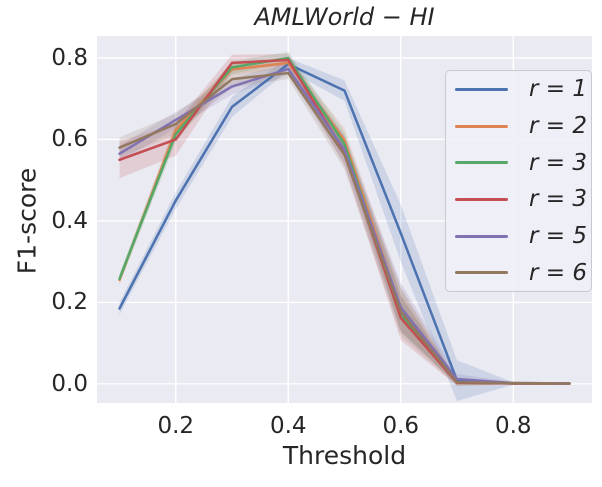  Describe the element at coordinates (69, 220) in the screenshot. I see `y-tick-label: 0.4` at that location.